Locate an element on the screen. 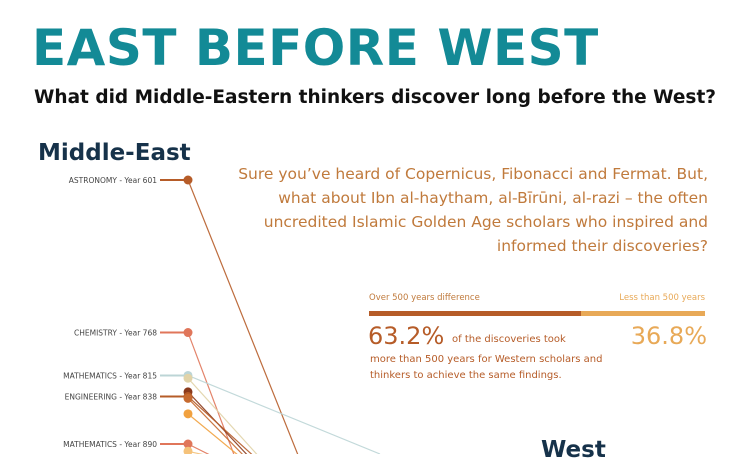  point-label: ASTRONOMY - Year 601 is located at coordinates (113, 180).